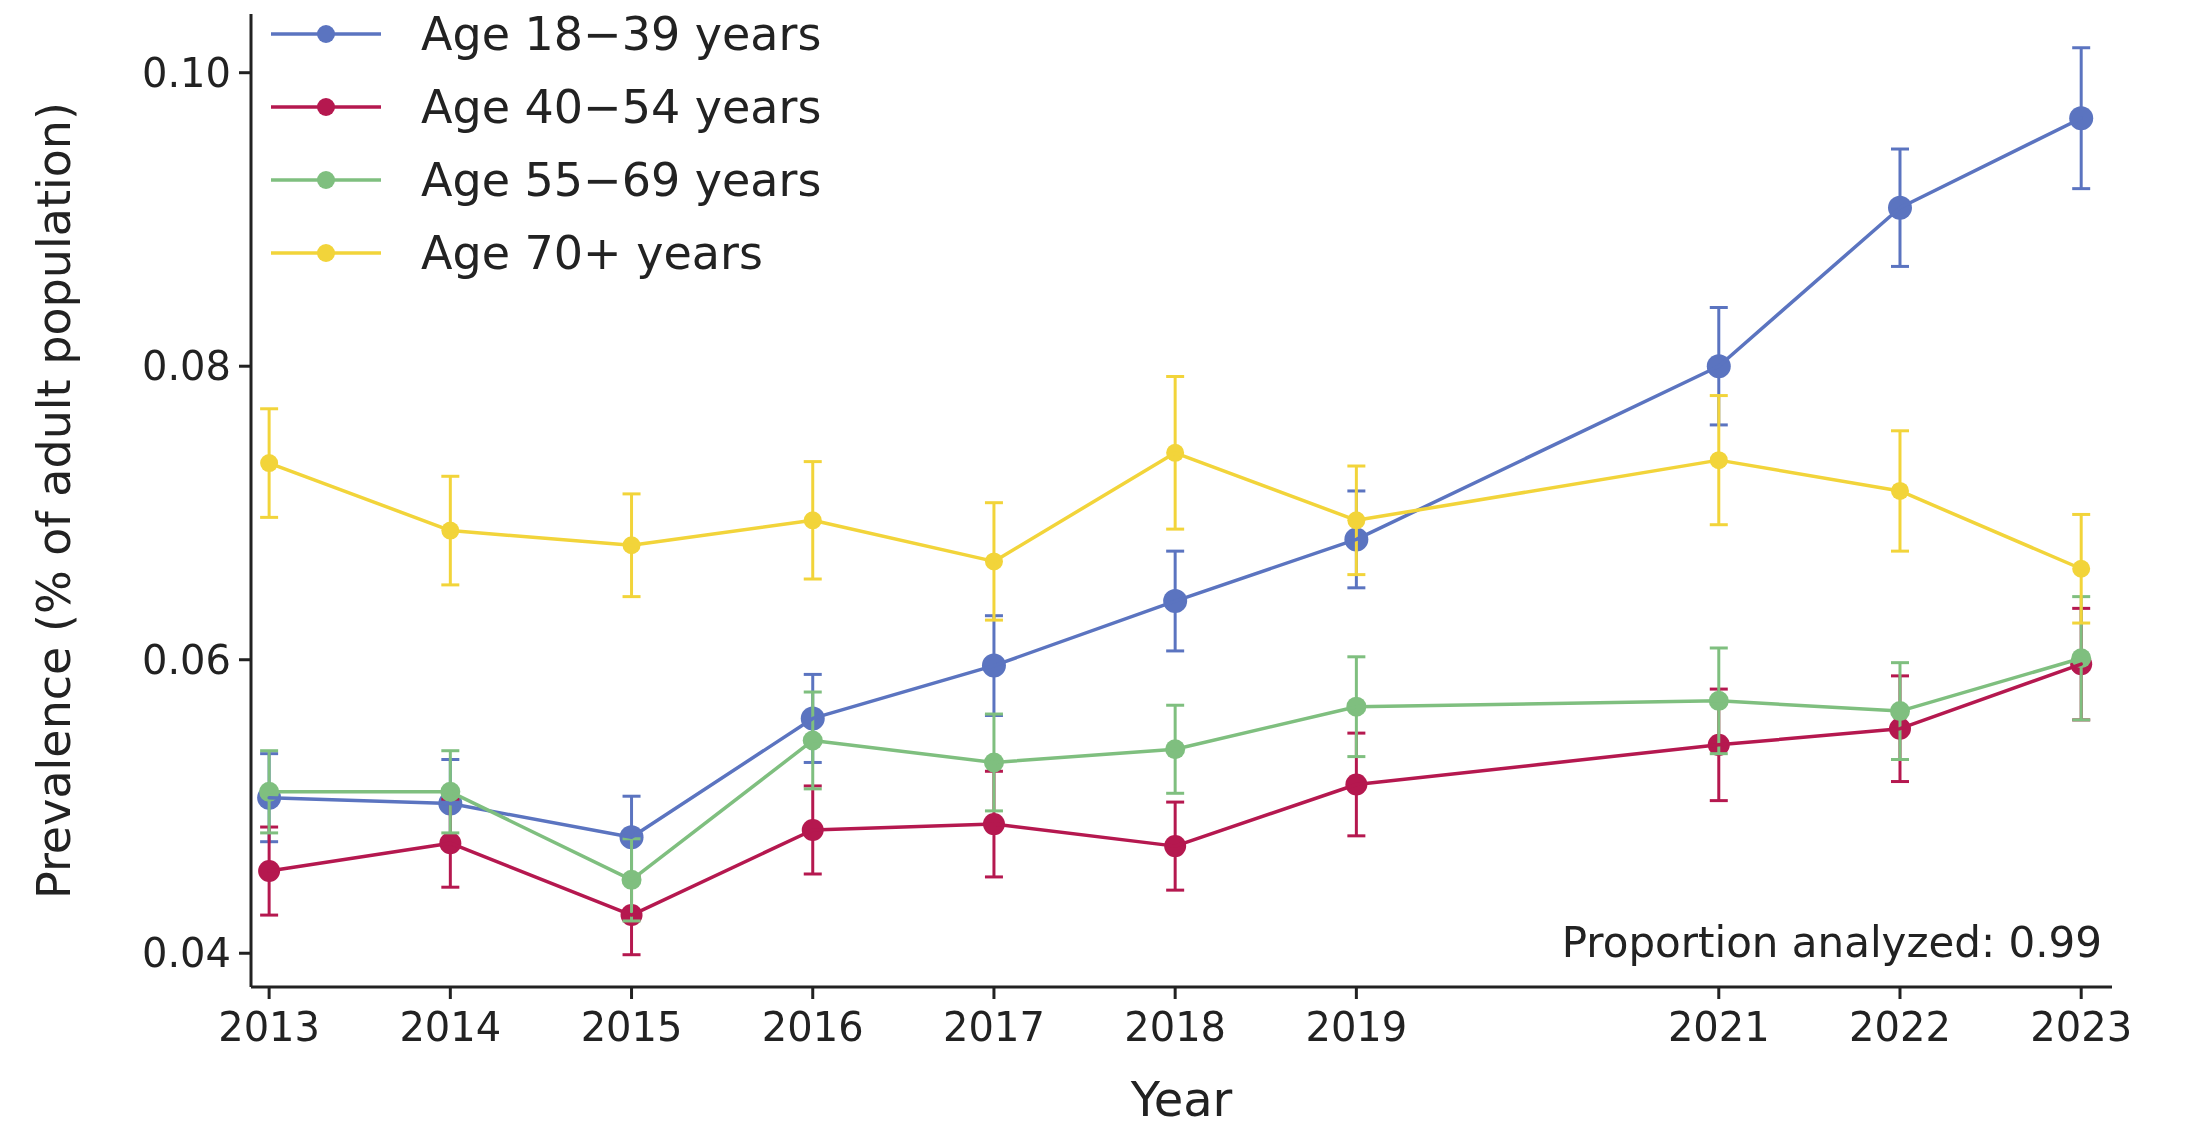 This screenshot has width=2186, height=1136. What do you see at coordinates (621, 34) in the screenshot?
I see `legend-label: Age 18−39 years` at bounding box center [621, 34].